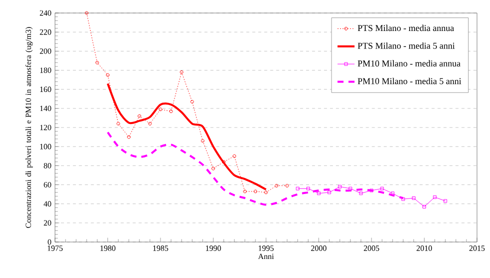 The width and height of the screenshot is (490, 278). What do you see at coordinates (406, 28) in the screenshot?
I see `legend-label: PTS Milano - media annua` at bounding box center [406, 28].